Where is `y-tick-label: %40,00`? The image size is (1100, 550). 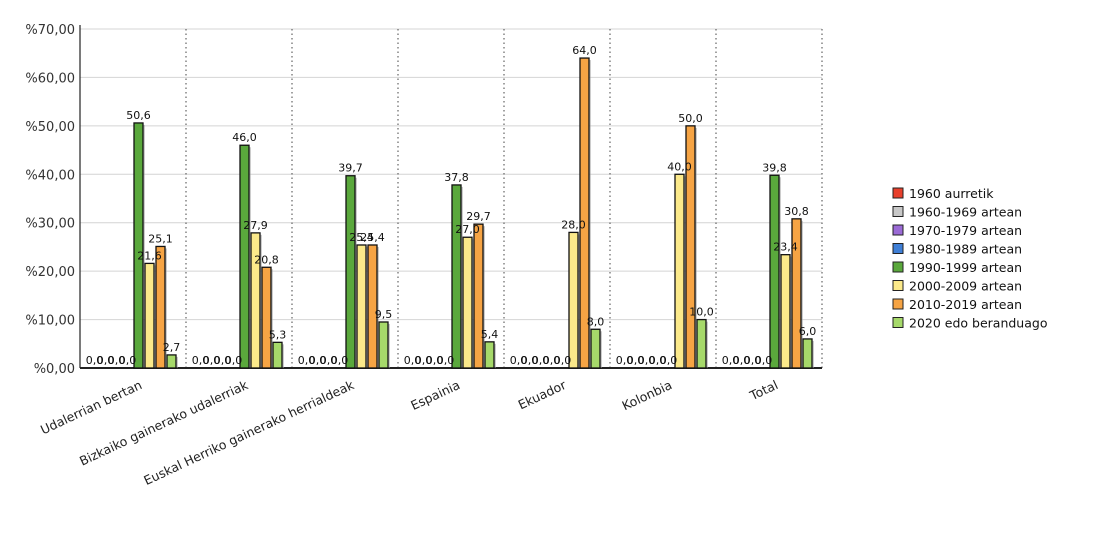
y-tick-label: %40,00 is located at coordinates (50, 175).